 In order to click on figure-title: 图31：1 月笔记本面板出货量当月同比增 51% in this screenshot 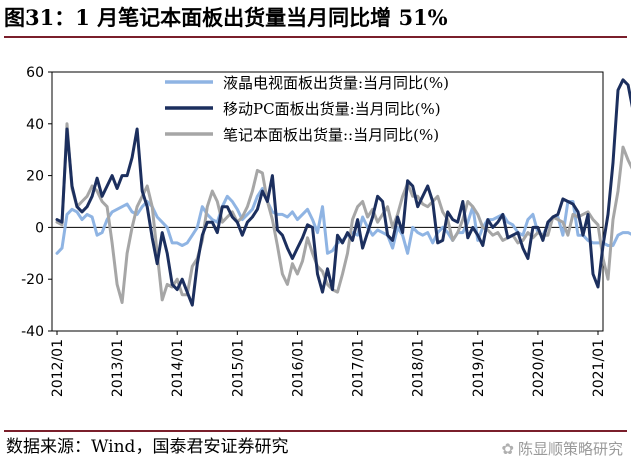, I will do `click(226, 17)`.